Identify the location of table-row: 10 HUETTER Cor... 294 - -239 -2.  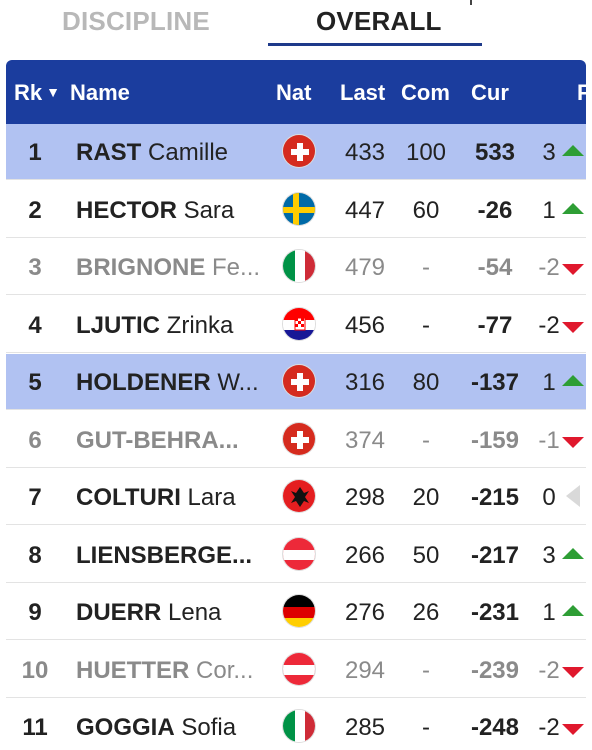
(296, 670).